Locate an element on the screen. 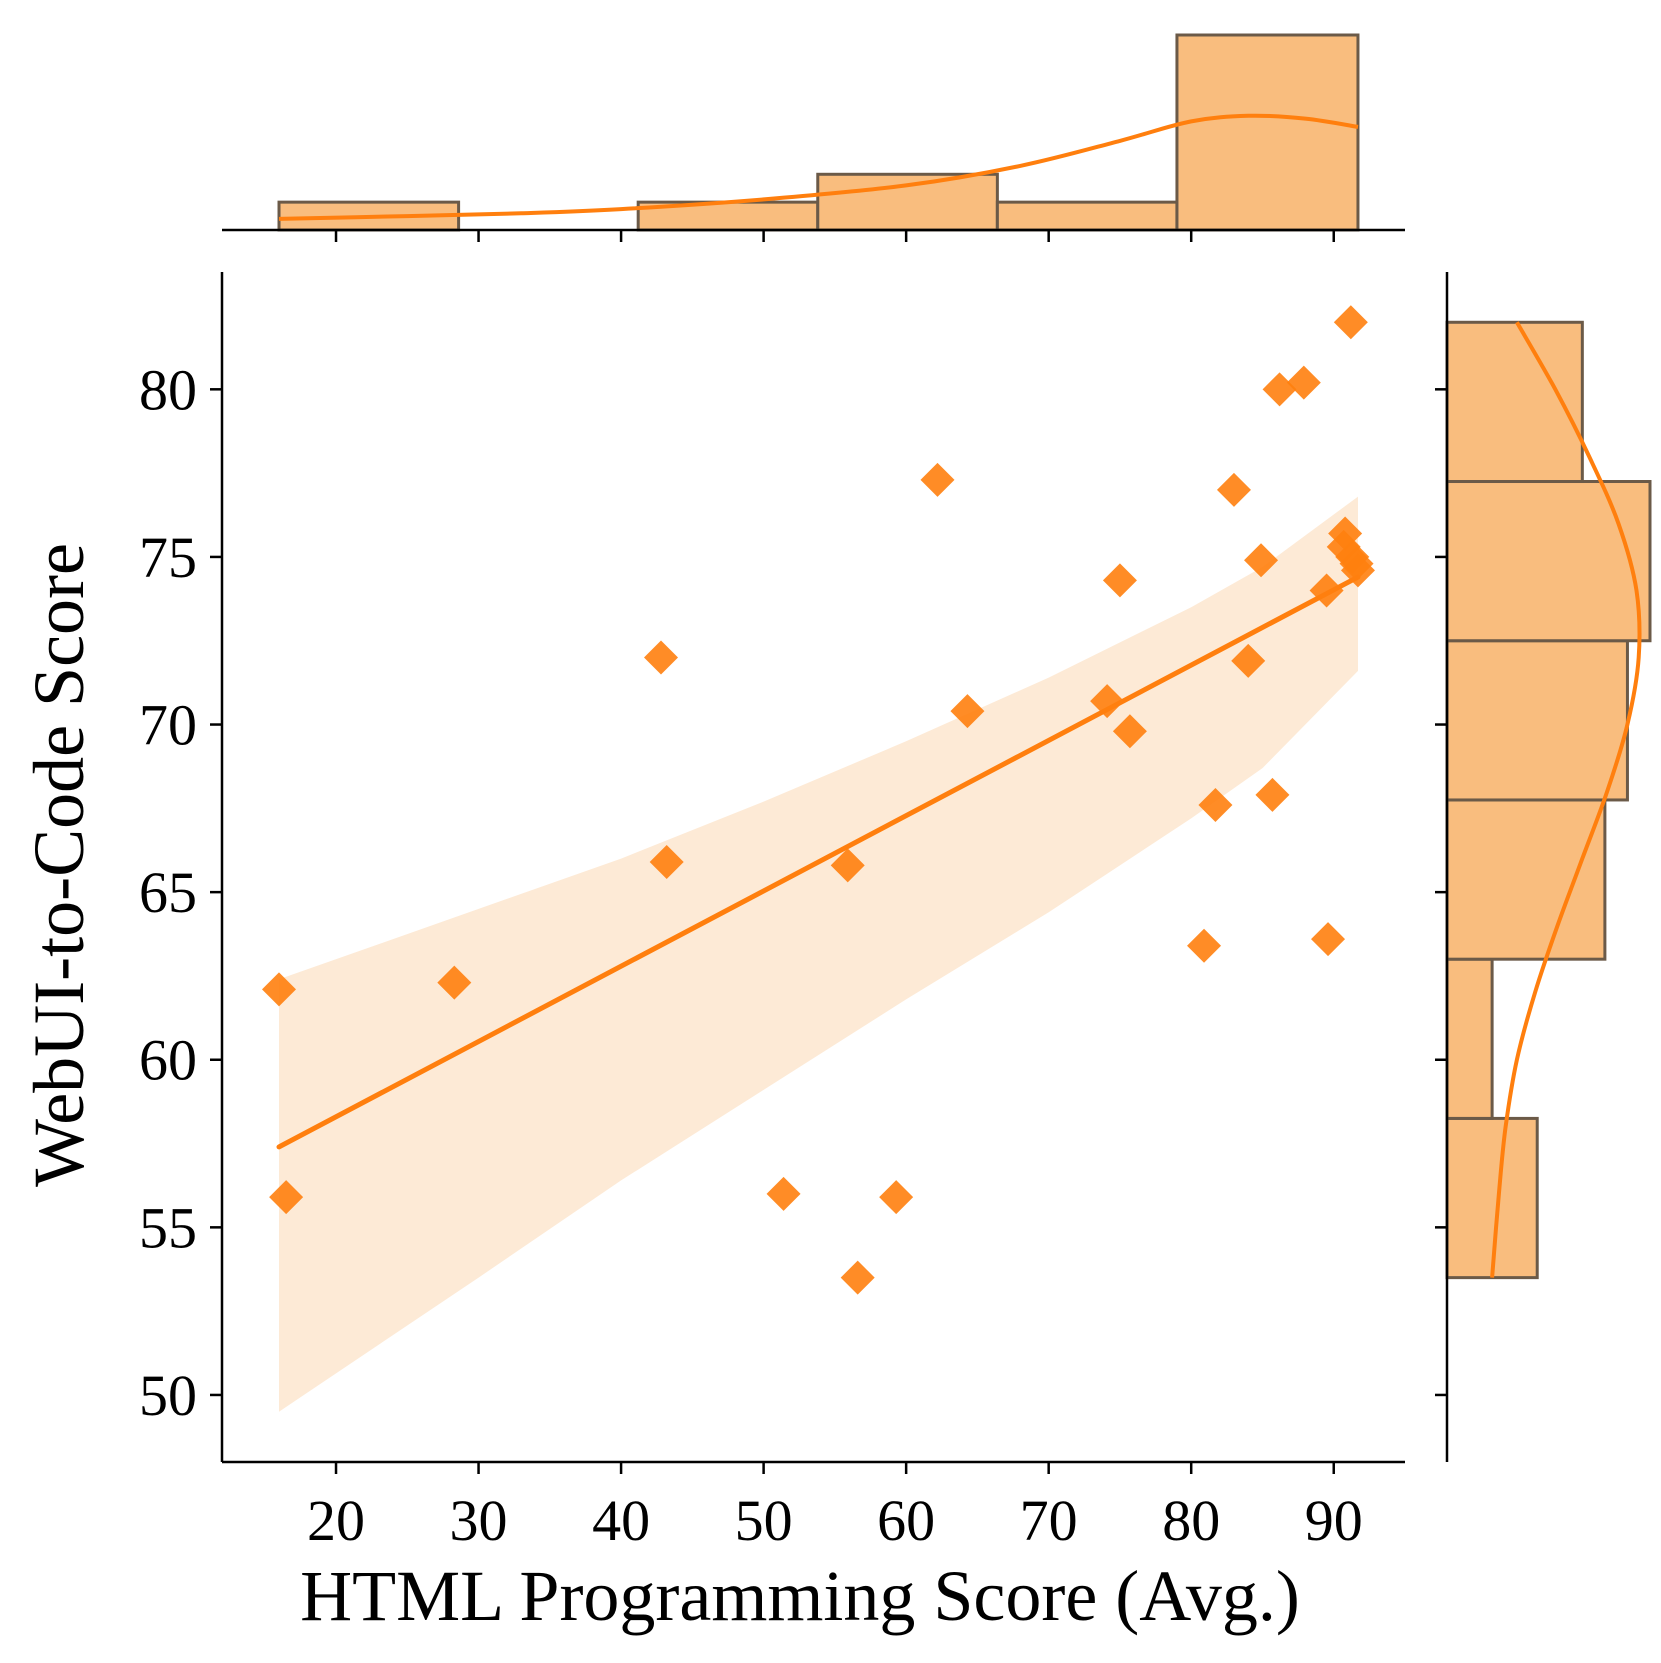 This screenshot has width=1661, height=1663. y-axis-title: WebUI-to-Code Score is located at coordinates (59, 865).